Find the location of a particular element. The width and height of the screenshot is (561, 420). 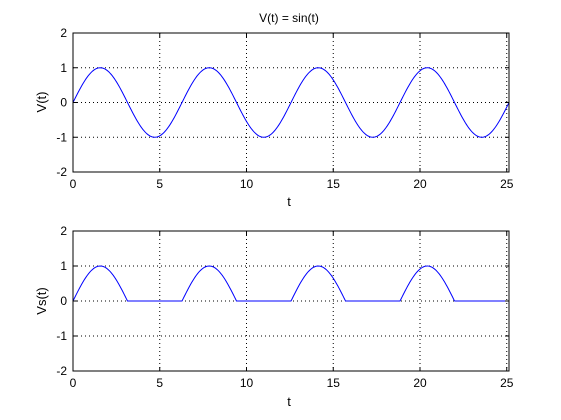

bottom-series-line is located at coordinates (290, 283).